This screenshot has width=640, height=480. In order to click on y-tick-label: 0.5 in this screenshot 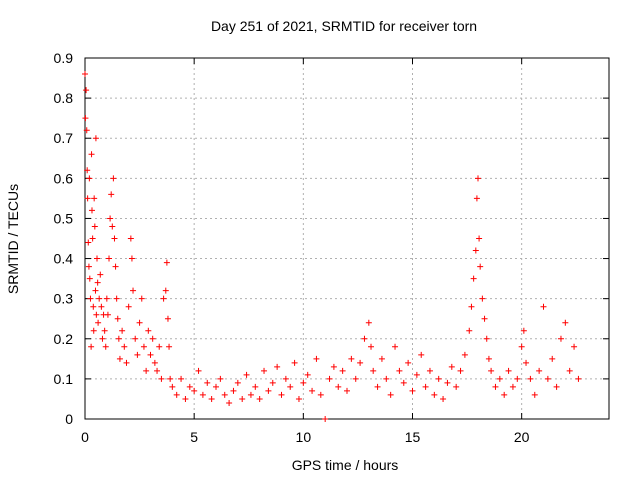, I will do `click(64, 218)`.